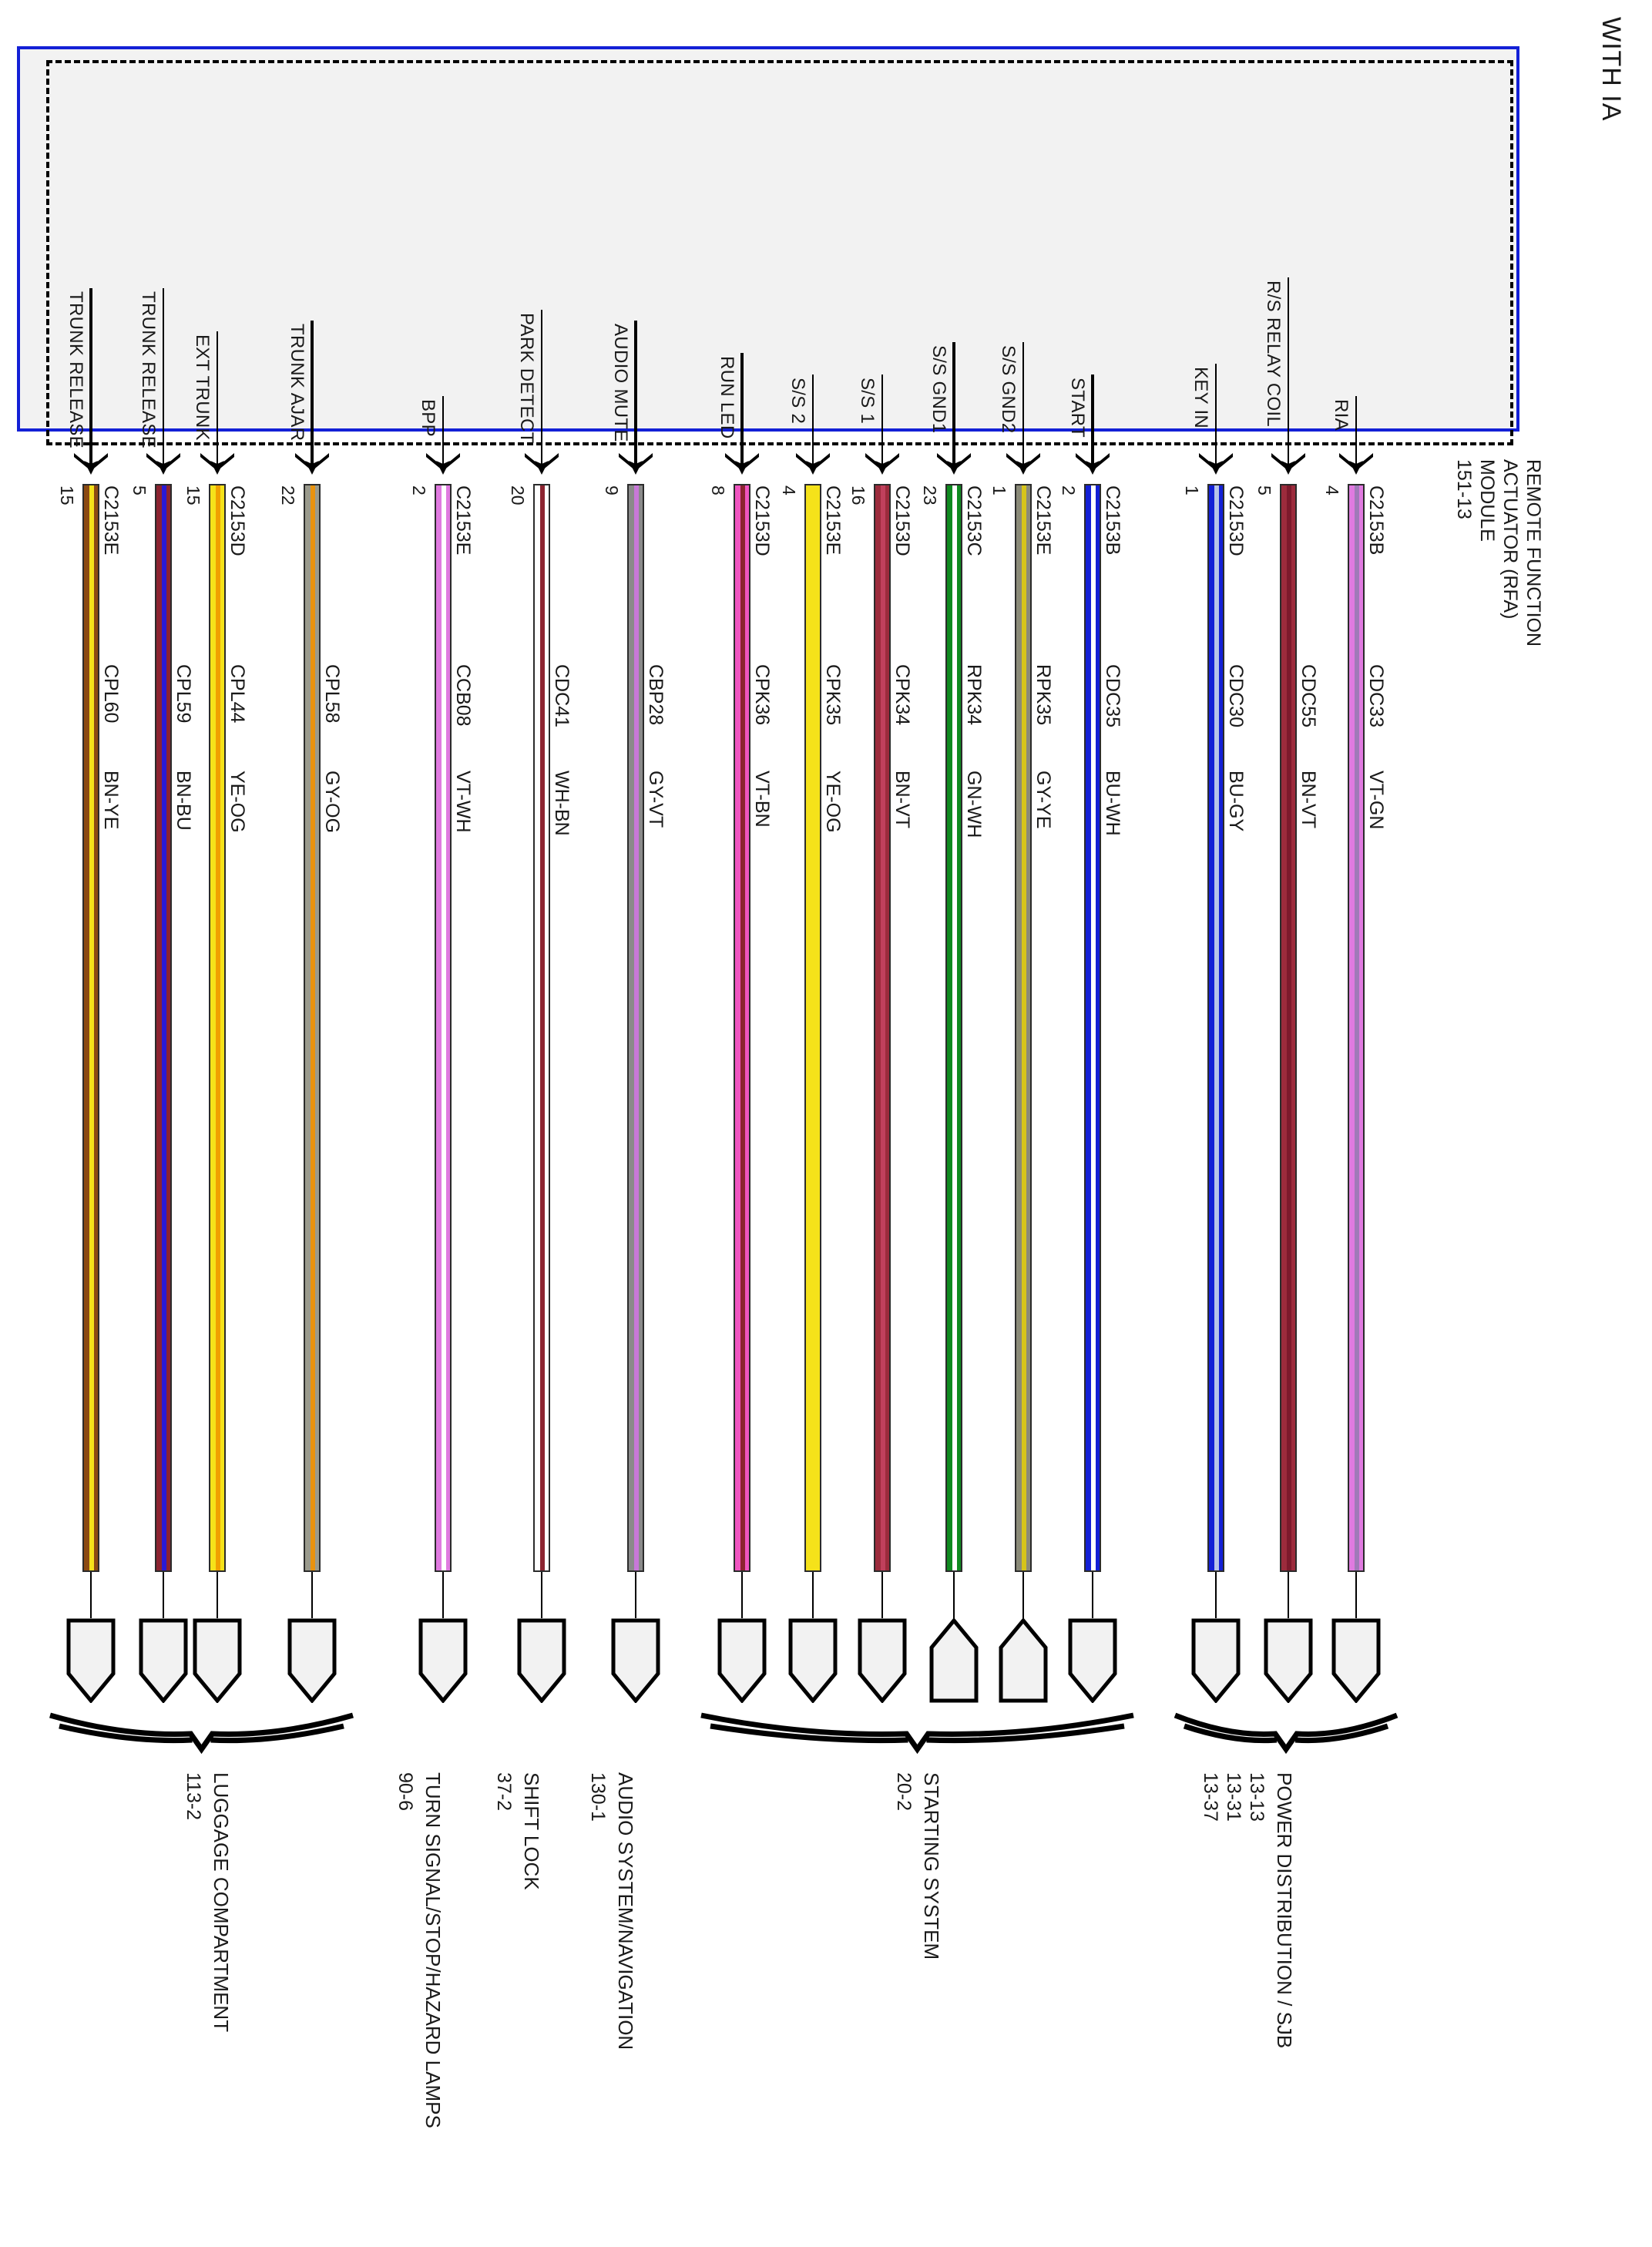 This screenshot has width=1652, height=2247. I want to click on wire-RPK34, so click(953, 1028).